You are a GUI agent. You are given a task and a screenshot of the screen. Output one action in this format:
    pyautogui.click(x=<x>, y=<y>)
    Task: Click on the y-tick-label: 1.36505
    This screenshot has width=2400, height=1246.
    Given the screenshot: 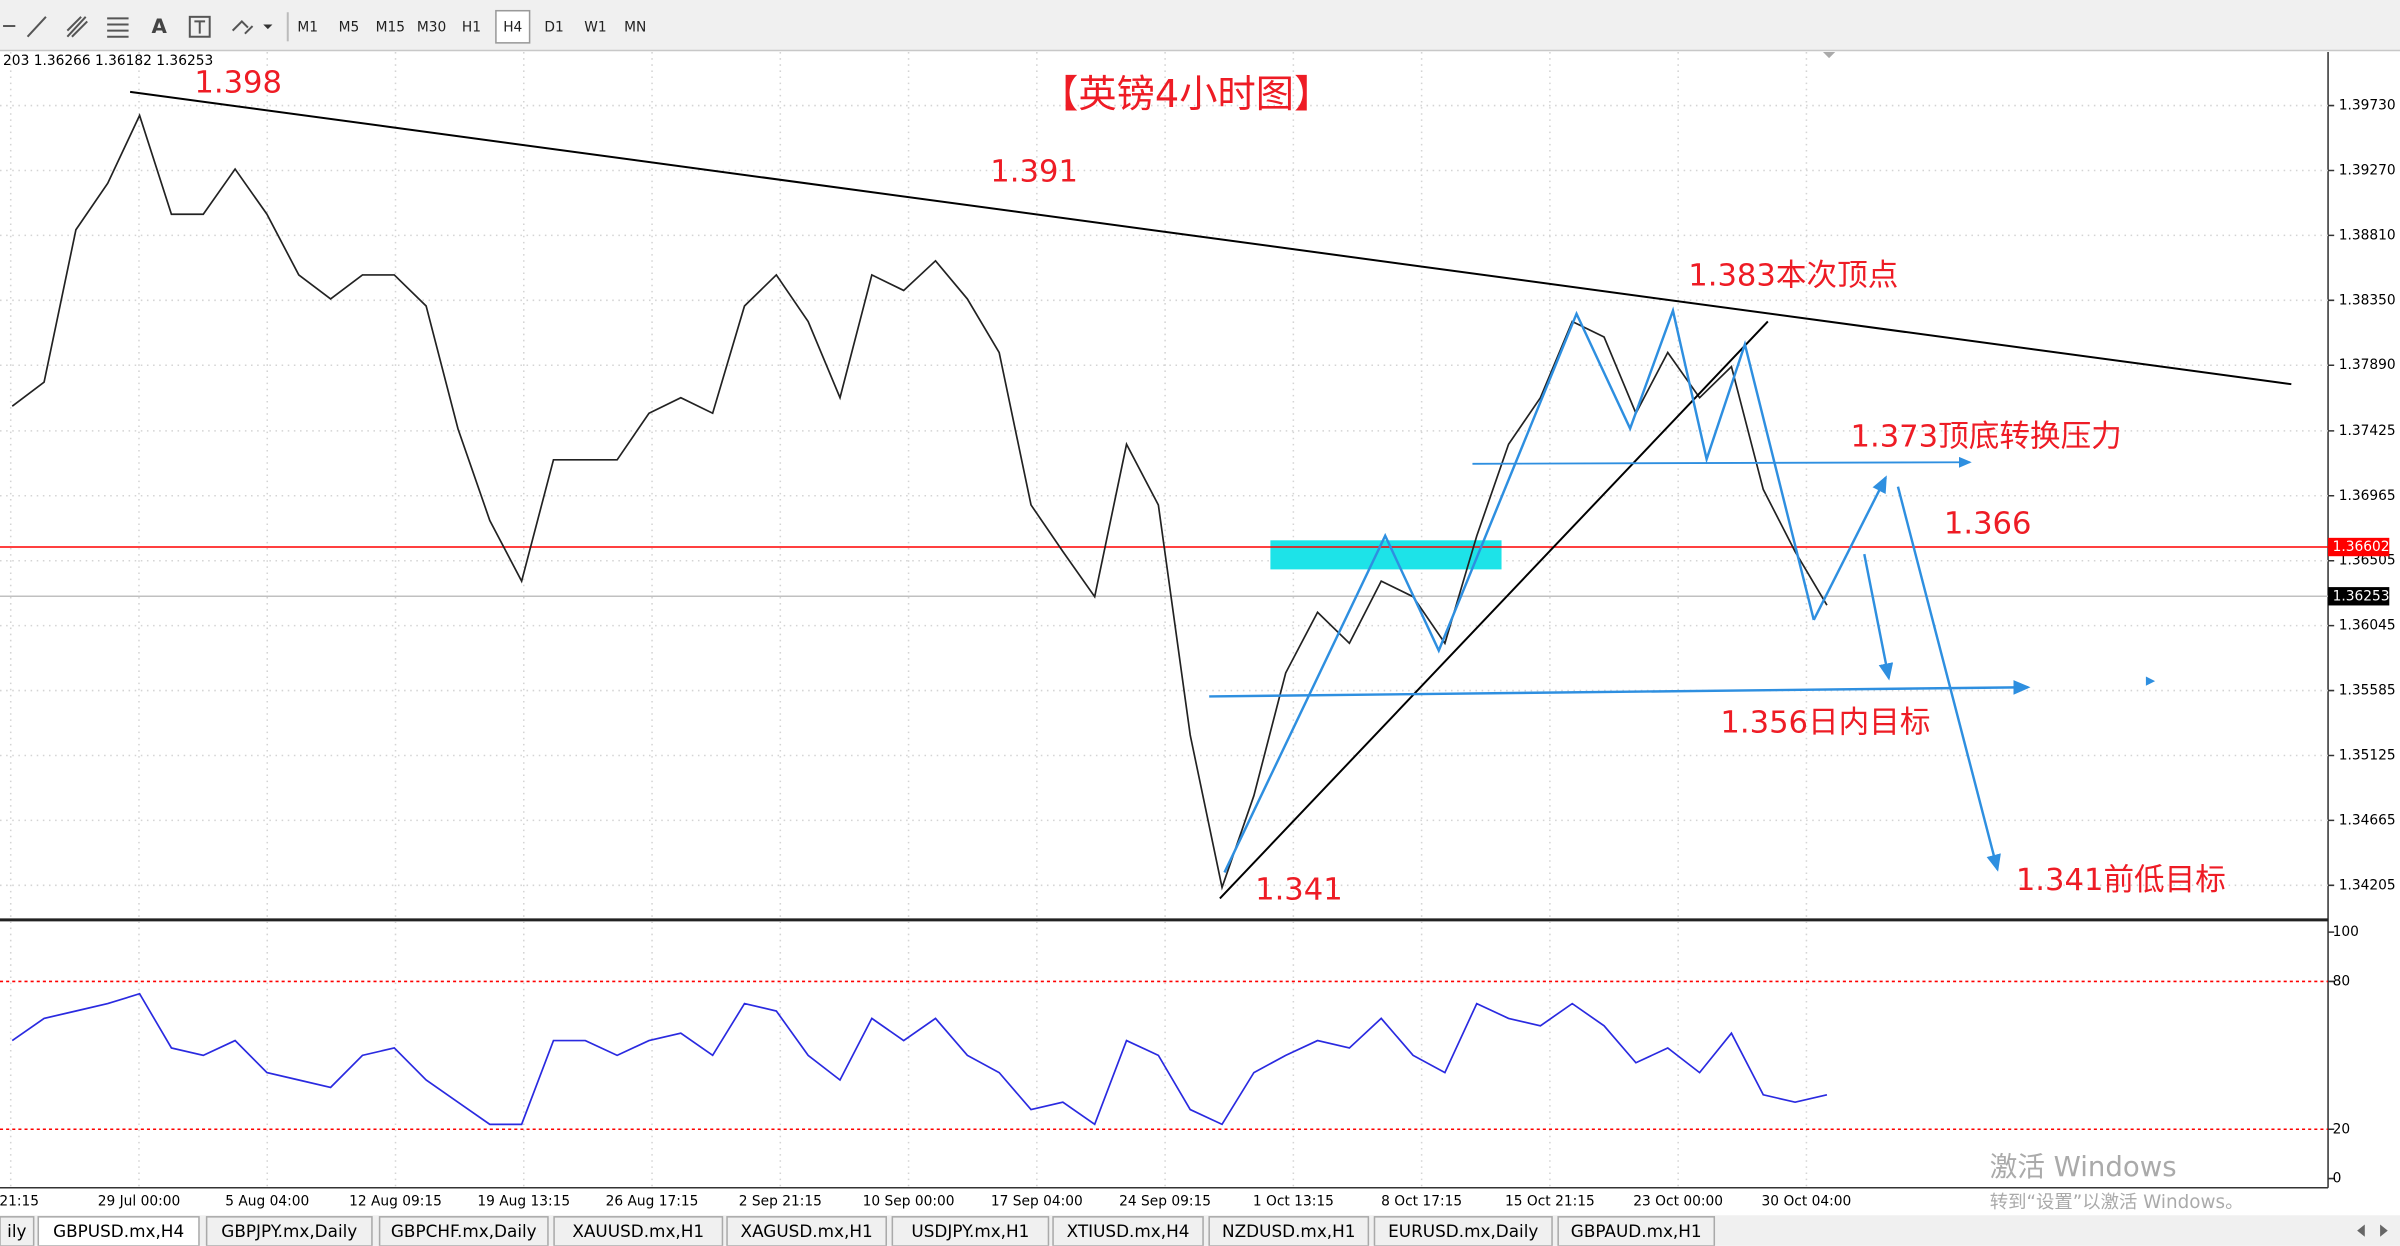 What is the action you would take?
    pyautogui.click(x=2367, y=561)
    